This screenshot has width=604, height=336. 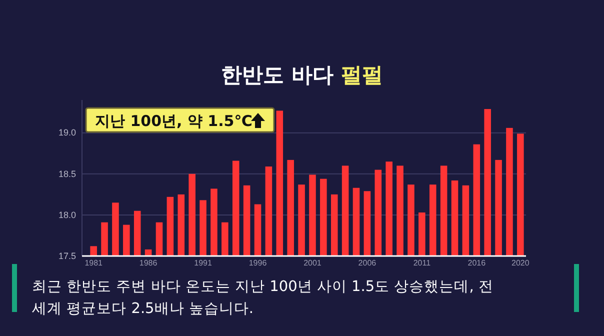 I want to click on y-tick-label: 18.5, so click(x=67, y=173).